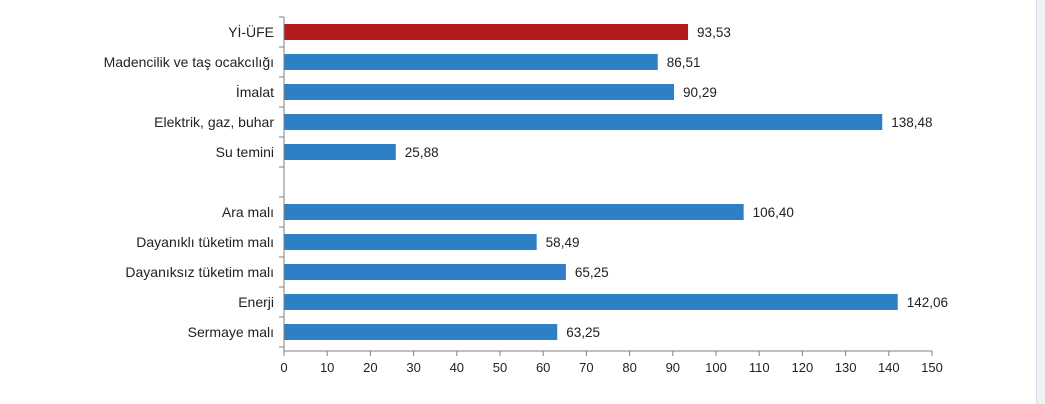 Image resolution: width=1045 pixels, height=404 pixels. Describe the element at coordinates (759, 367) in the screenshot. I see `x-tick-label: 110` at that location.